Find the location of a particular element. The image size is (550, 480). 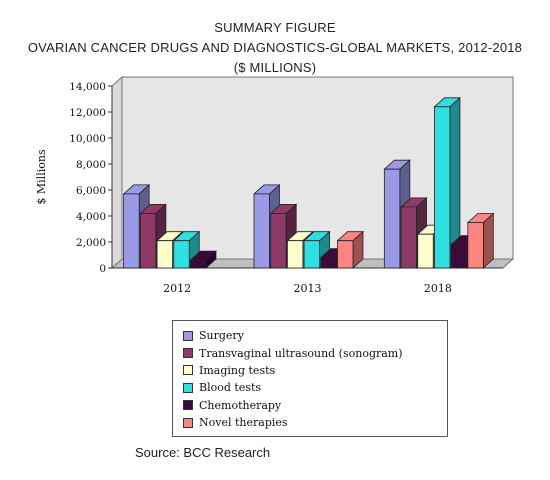

y-tick-label: 0 is located at coordinates (102, 269).